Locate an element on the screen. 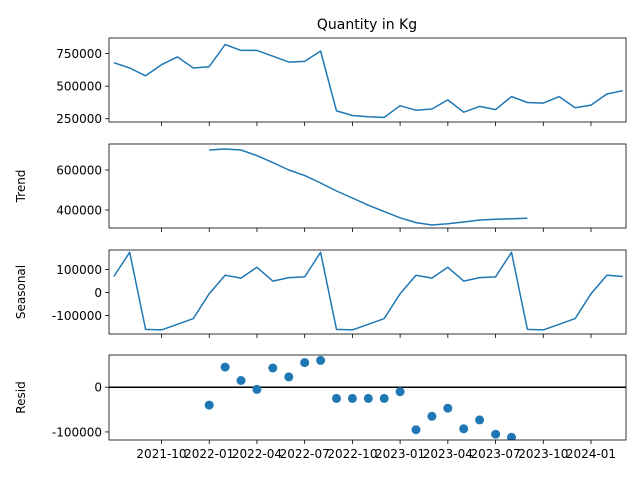 This screenshot has height=480, width=640. x-tick-label: 2022-04 is located at coordinates (257, 454).